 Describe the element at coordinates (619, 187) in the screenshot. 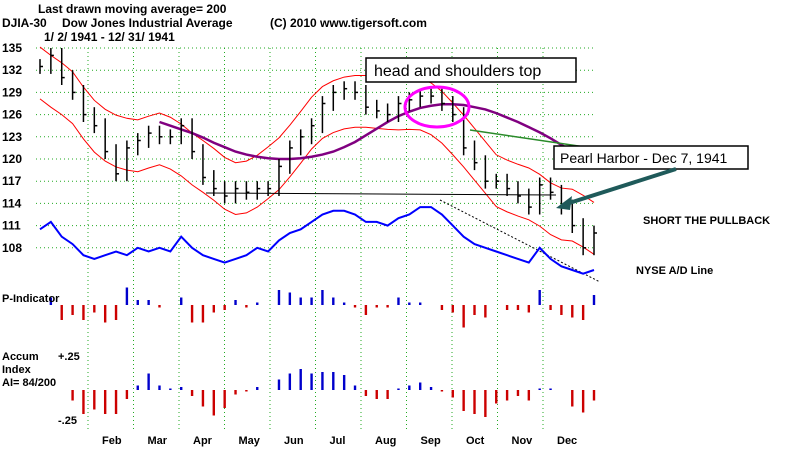

I see `pearl-harbor-arrow` at that location.